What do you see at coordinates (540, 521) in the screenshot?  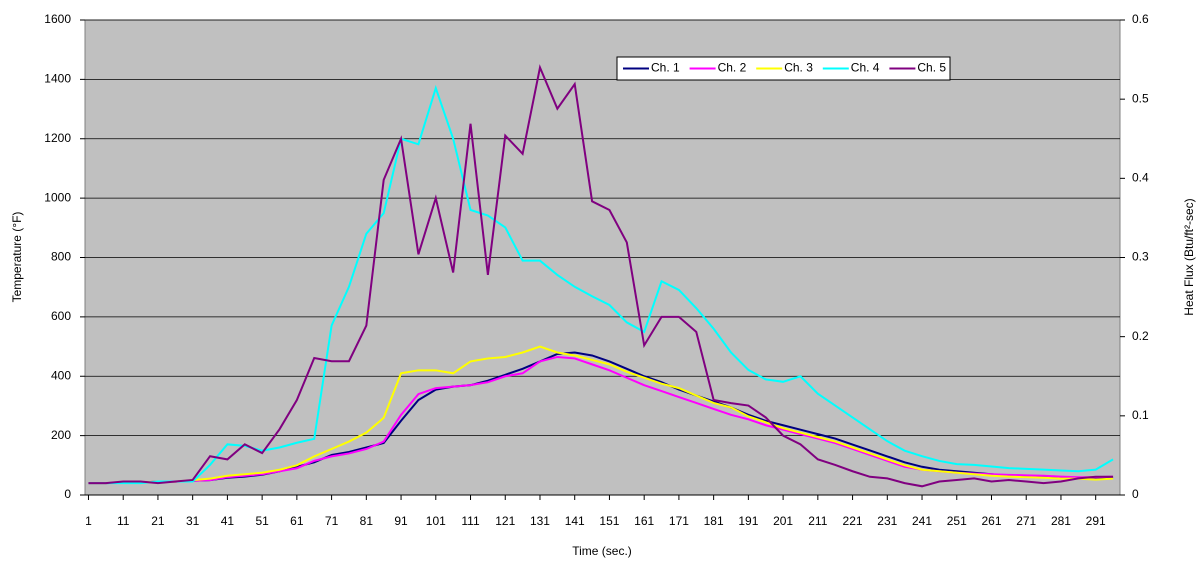 I see `x-tick-label: 131` at bounding box center [540, 521].